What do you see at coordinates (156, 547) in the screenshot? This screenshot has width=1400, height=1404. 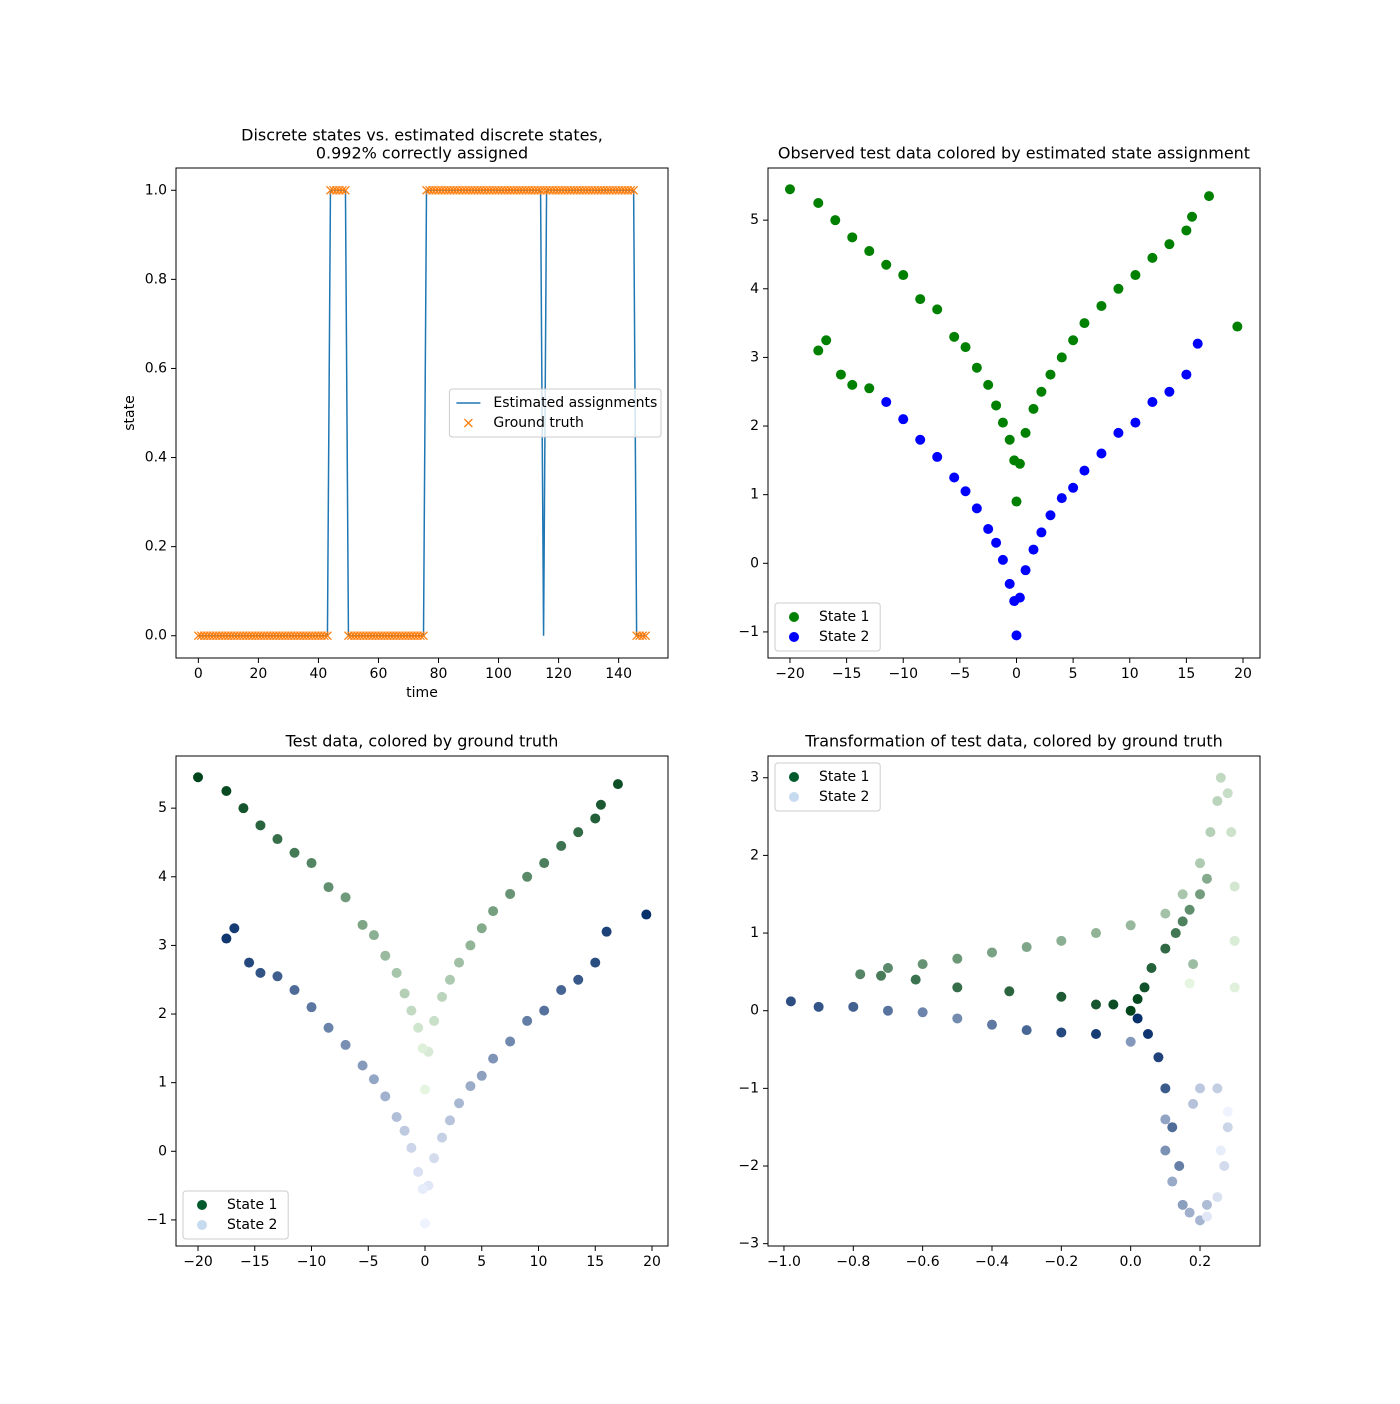 I see `y-tick-label: 0.2` at bounding box center [156, 547].